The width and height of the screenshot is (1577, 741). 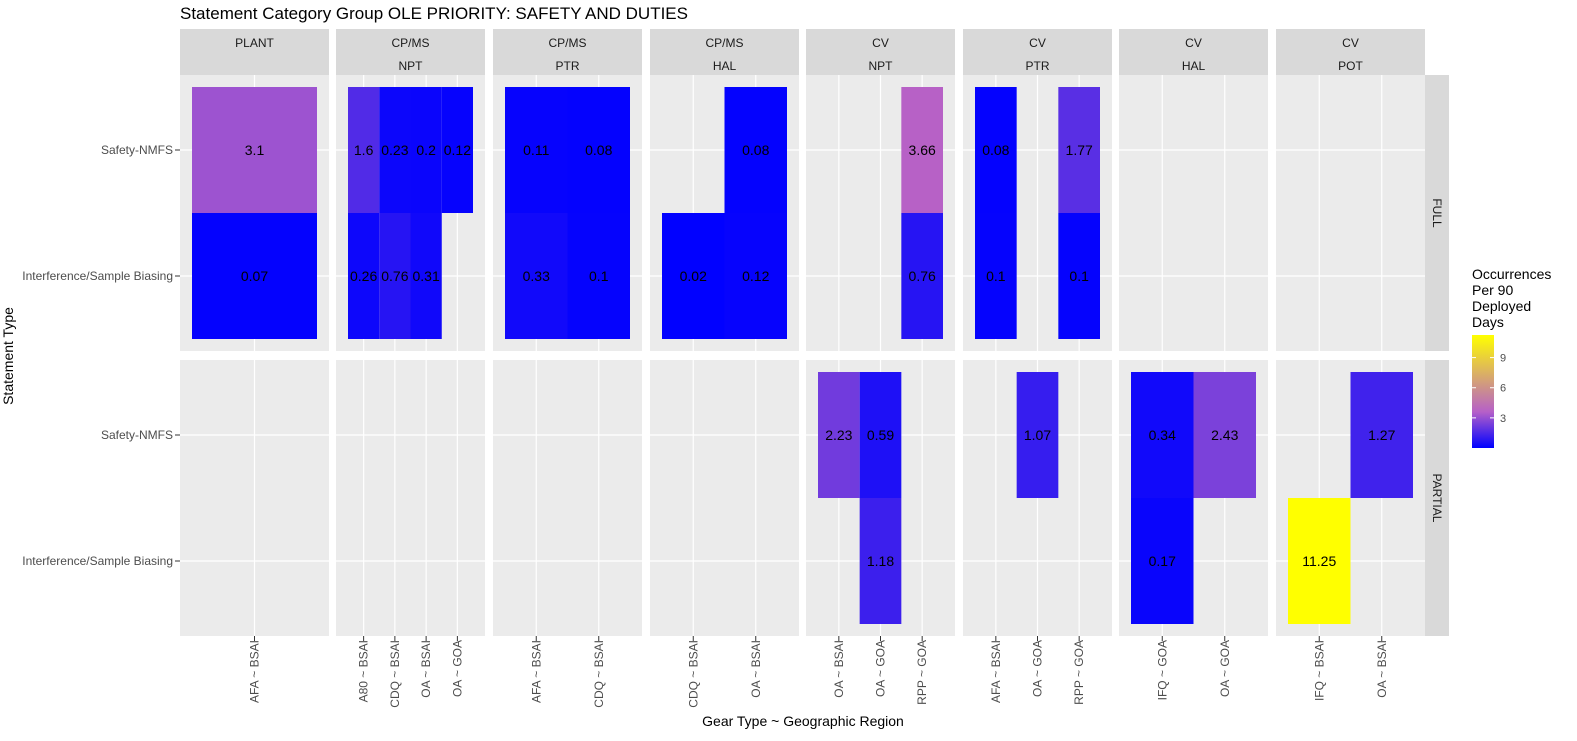 I want to click on column-strip-8-top-label: CV, so click(x=1350, y=43).